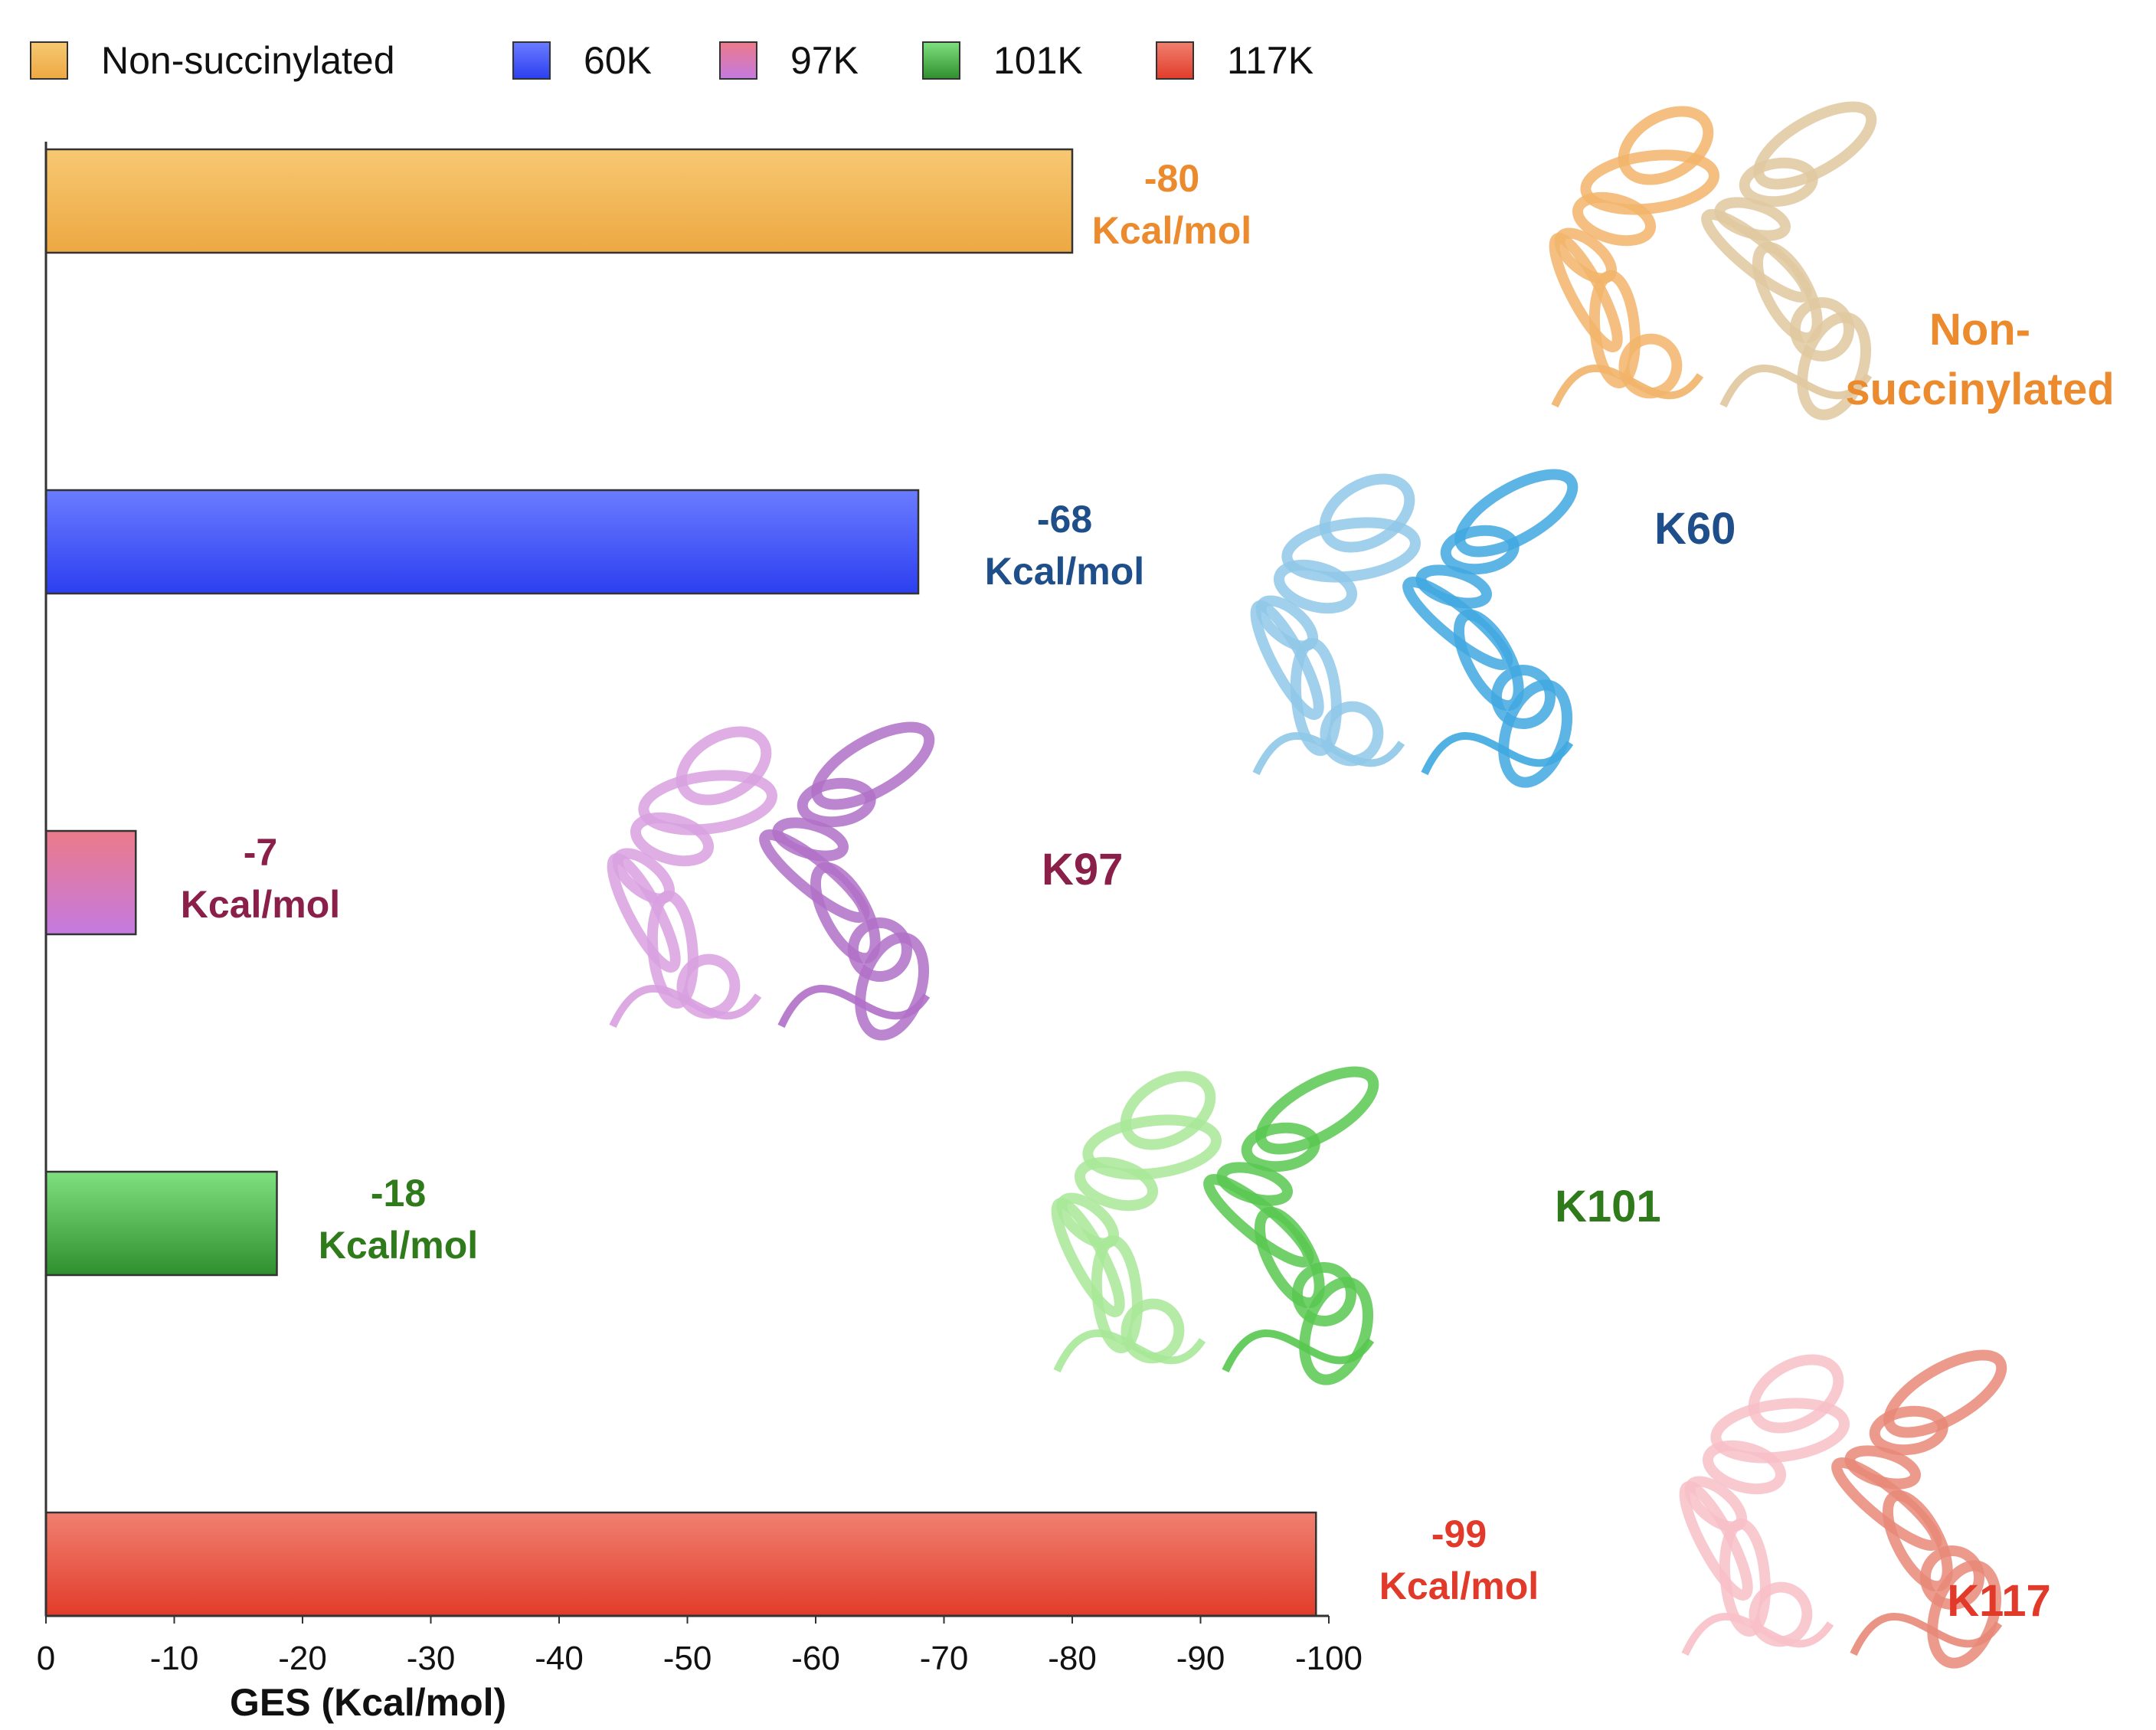 Image resolution: width=2156 pixels, height=1730 pixels. I want to click on legend-label: 60K, so click(618, 61).